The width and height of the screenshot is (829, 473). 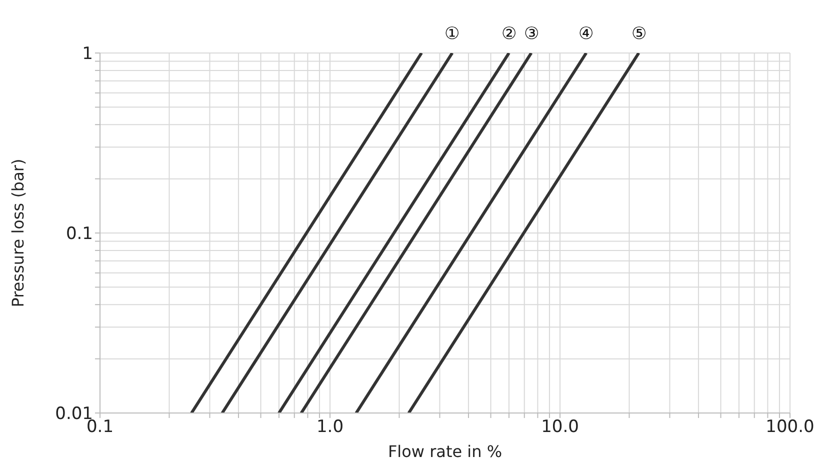 What do you see at coordinates (531, 34) in the screenshot?
I see `series-label: ③` at bounding box center [531, 34].